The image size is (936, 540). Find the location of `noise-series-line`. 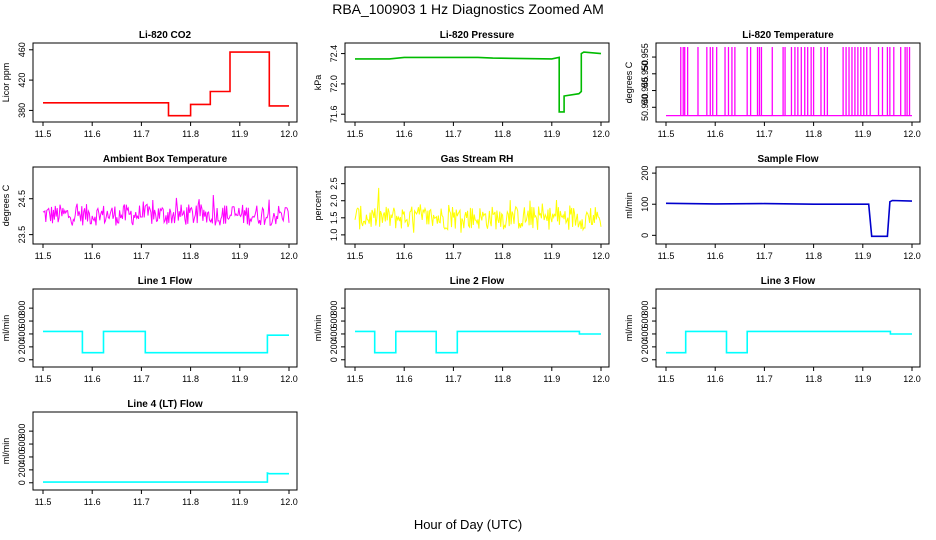

noise-series-line is located at coordinates (166, 210).